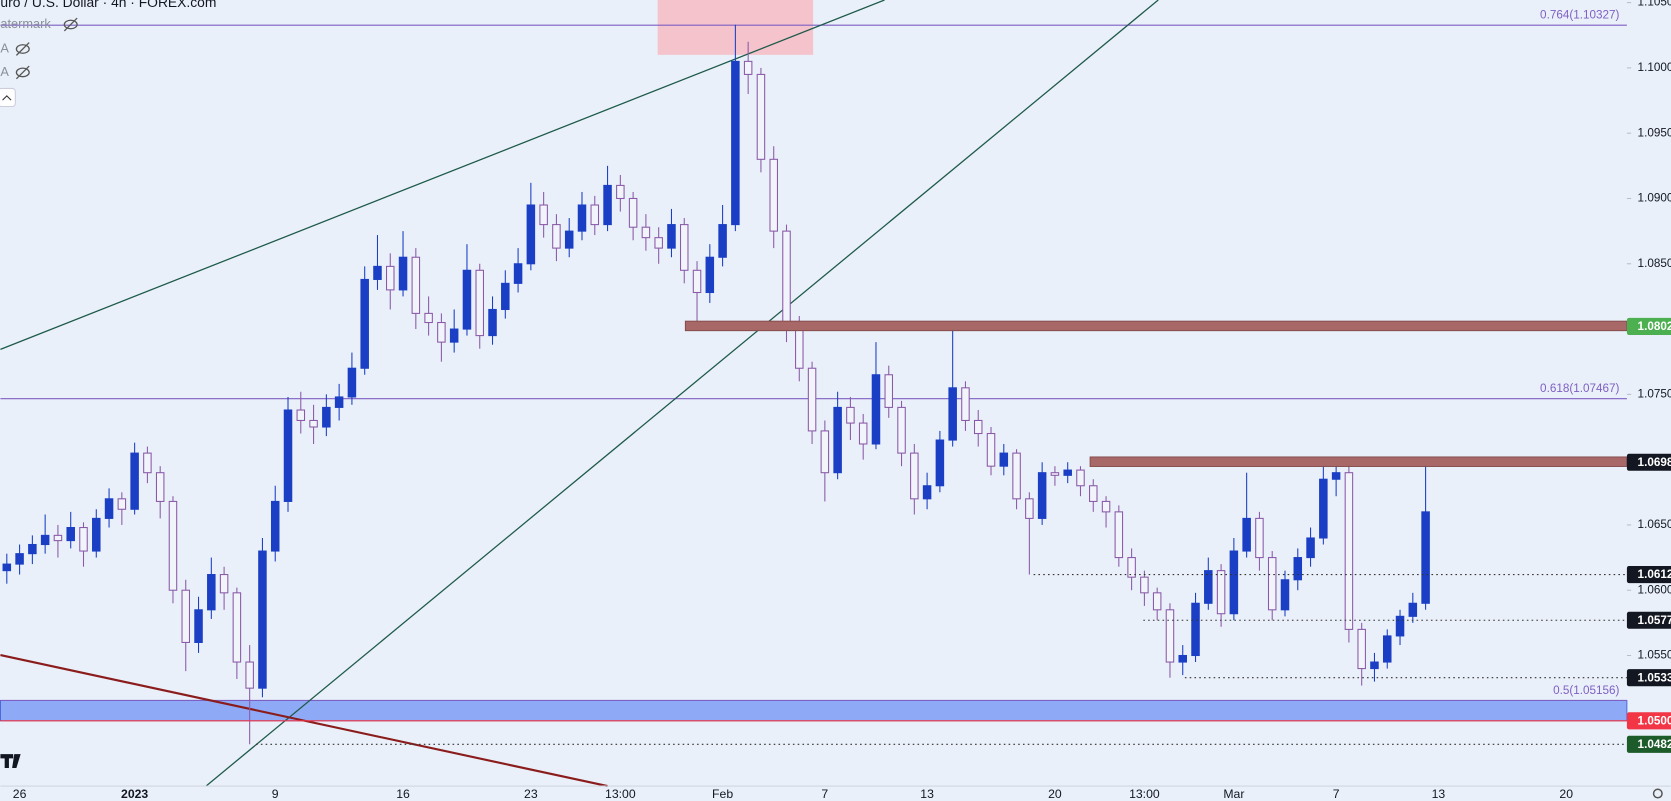 The width and height of the screenshot is (1671, 801). I want to click on price-badge-label: 1.0482, so click(1654, 744).